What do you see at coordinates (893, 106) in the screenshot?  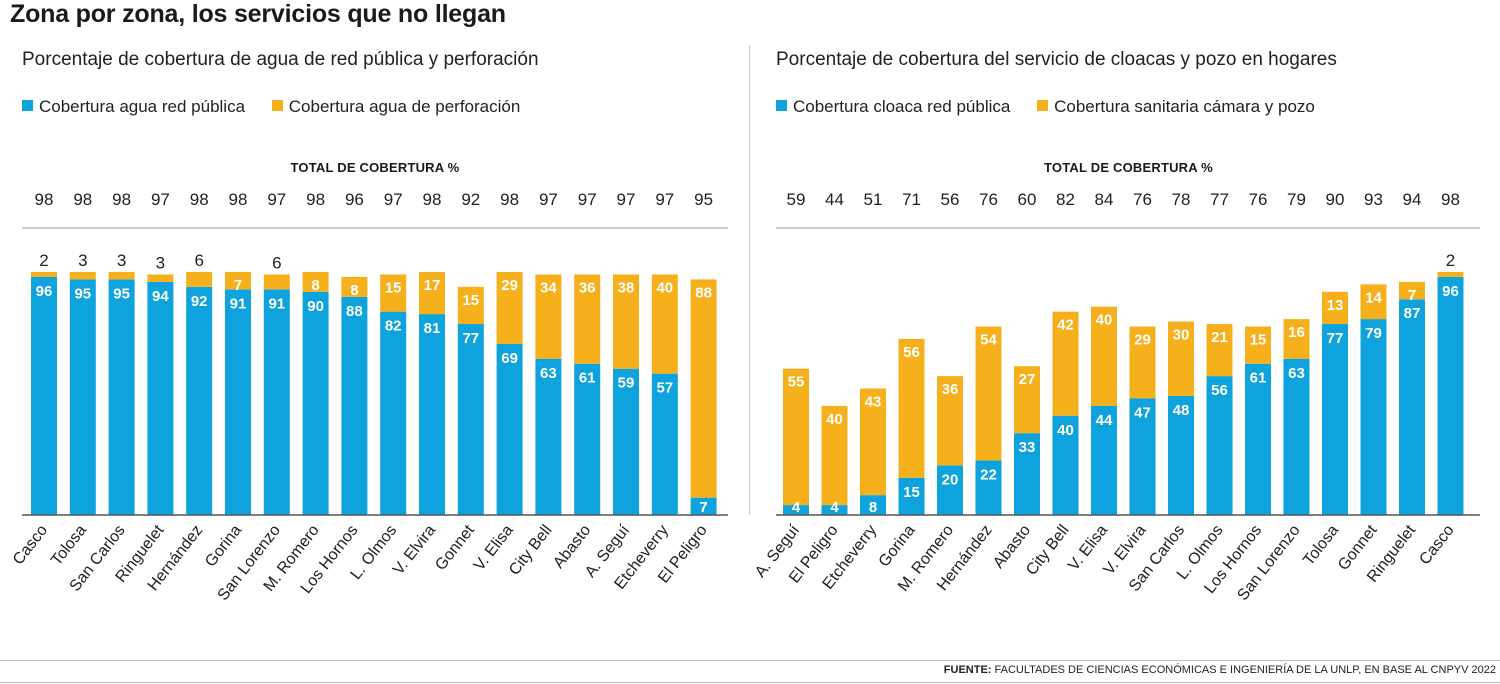 I see `legend-item-sewer-network: Cobertura cloaca red pública` at bounding box center [893, 106].